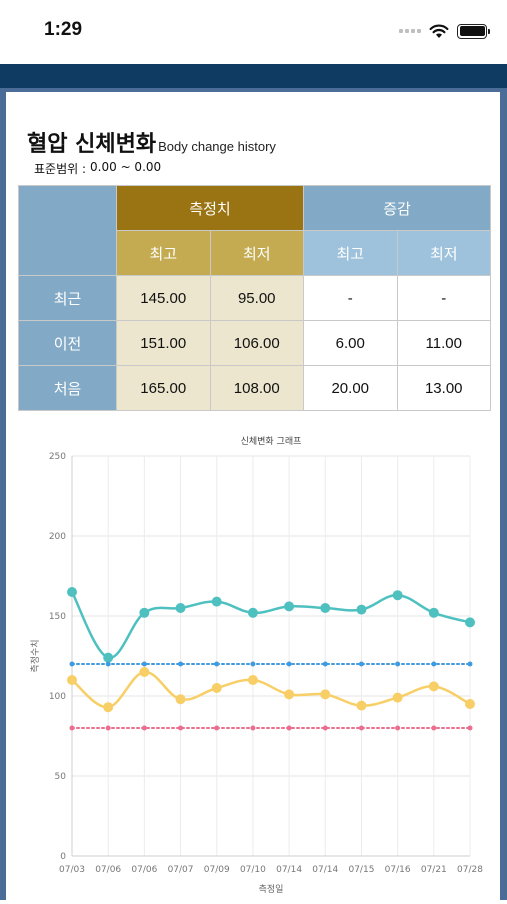 The height and width of the screenshot is (904, 507). I want to click on status-time: 1:29, so click(63, 29).